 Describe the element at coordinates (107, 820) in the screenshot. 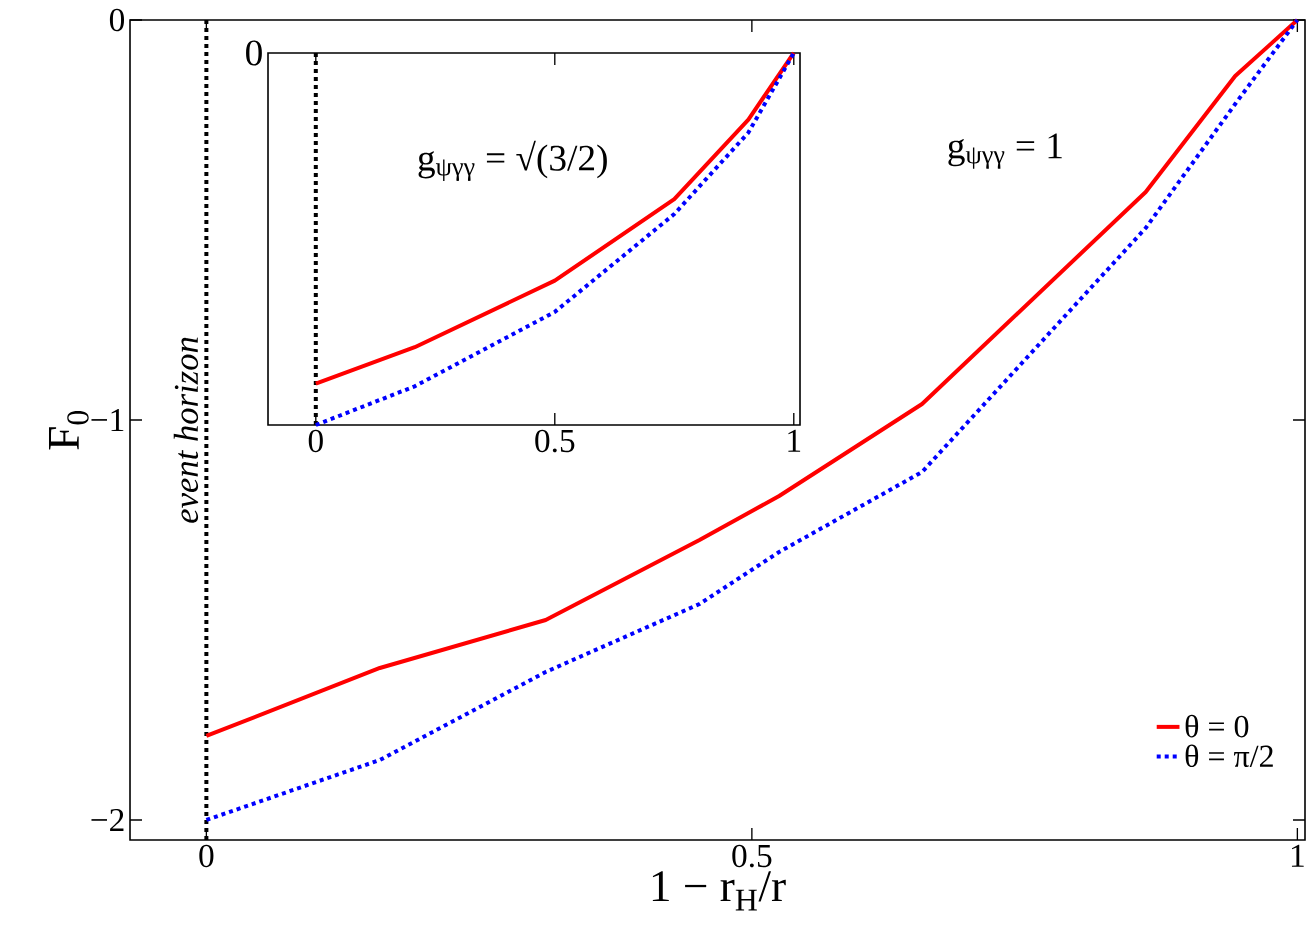

I see `y-tick-label: −2` at that location.